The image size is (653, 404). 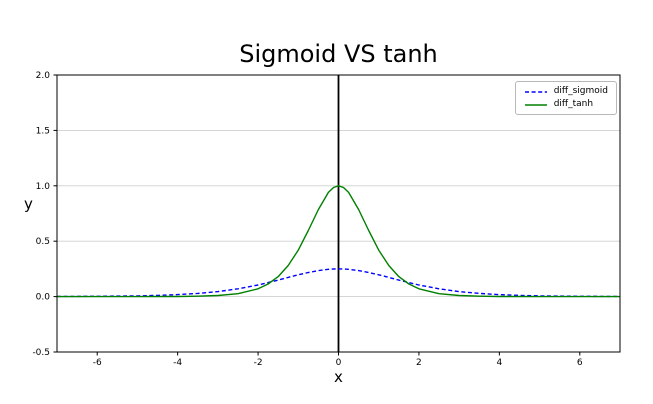 I want to click on legend: diff_sigmoid diff_tanh, so click(x=565, y=98).